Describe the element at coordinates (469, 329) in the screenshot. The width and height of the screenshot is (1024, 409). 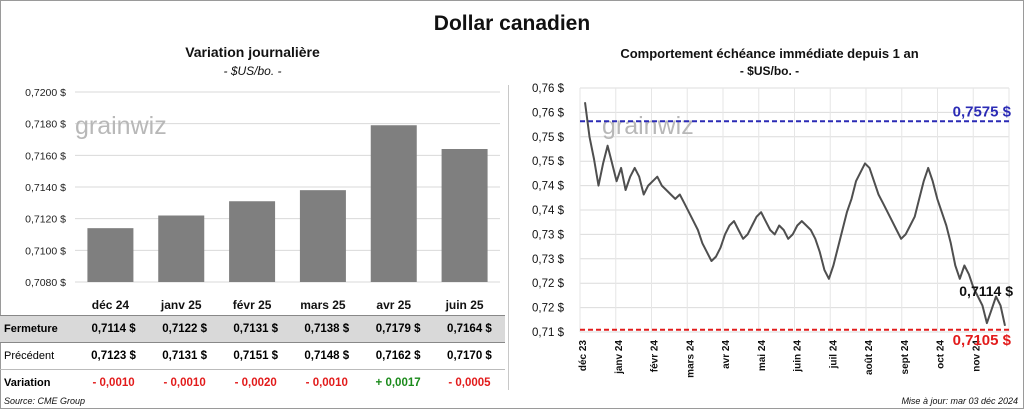
I see `table-cell: 0,7164 $` at that location.